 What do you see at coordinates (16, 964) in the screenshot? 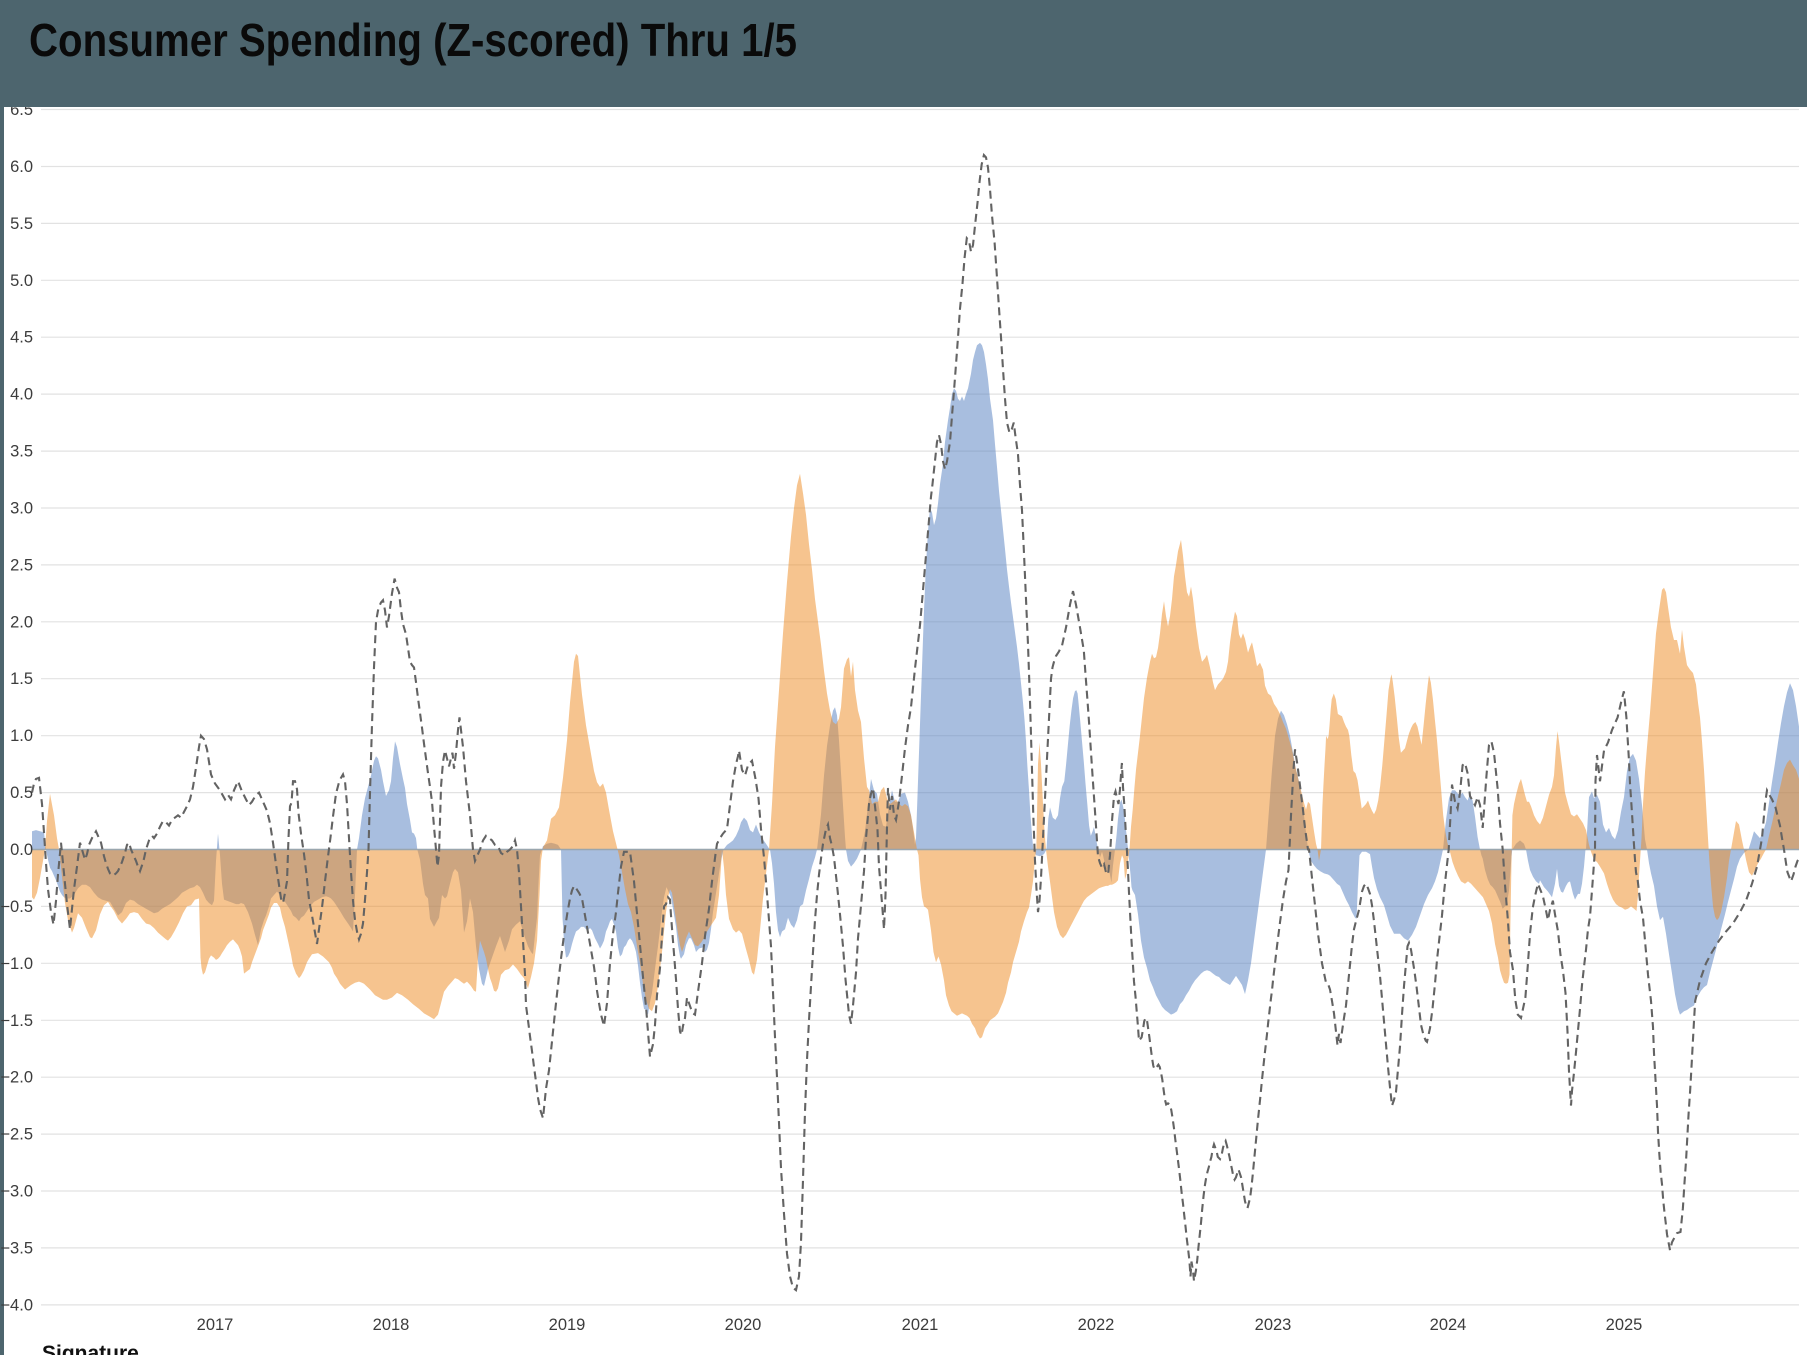
I see `svg-text: −1.0` at bounding box center [16, 964].